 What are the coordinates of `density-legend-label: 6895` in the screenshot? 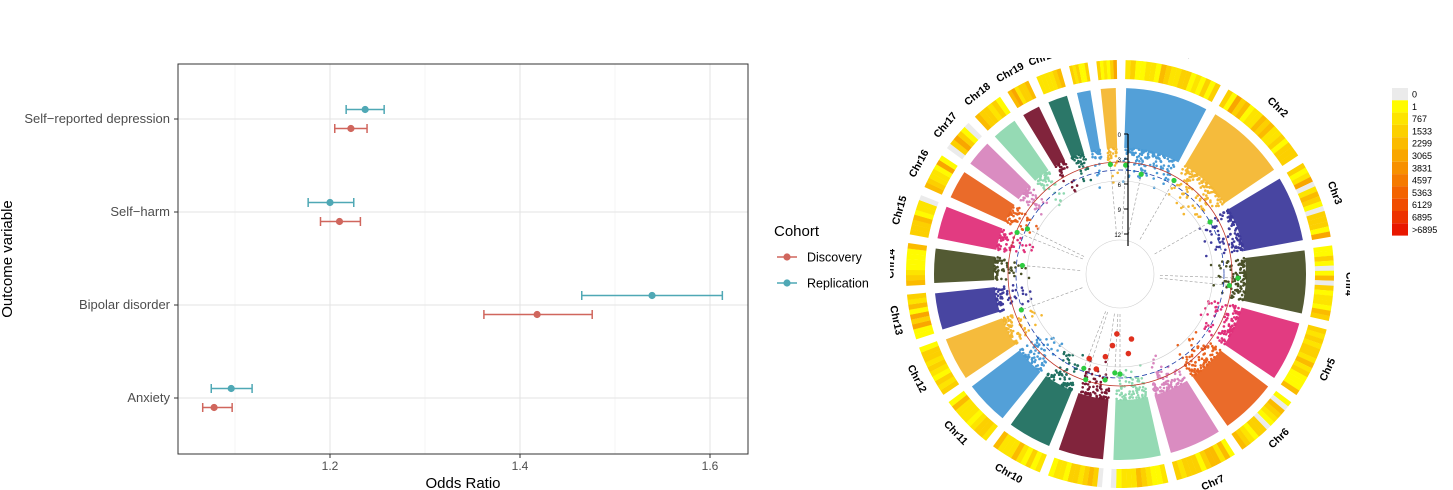 It's located at (1422, 218).